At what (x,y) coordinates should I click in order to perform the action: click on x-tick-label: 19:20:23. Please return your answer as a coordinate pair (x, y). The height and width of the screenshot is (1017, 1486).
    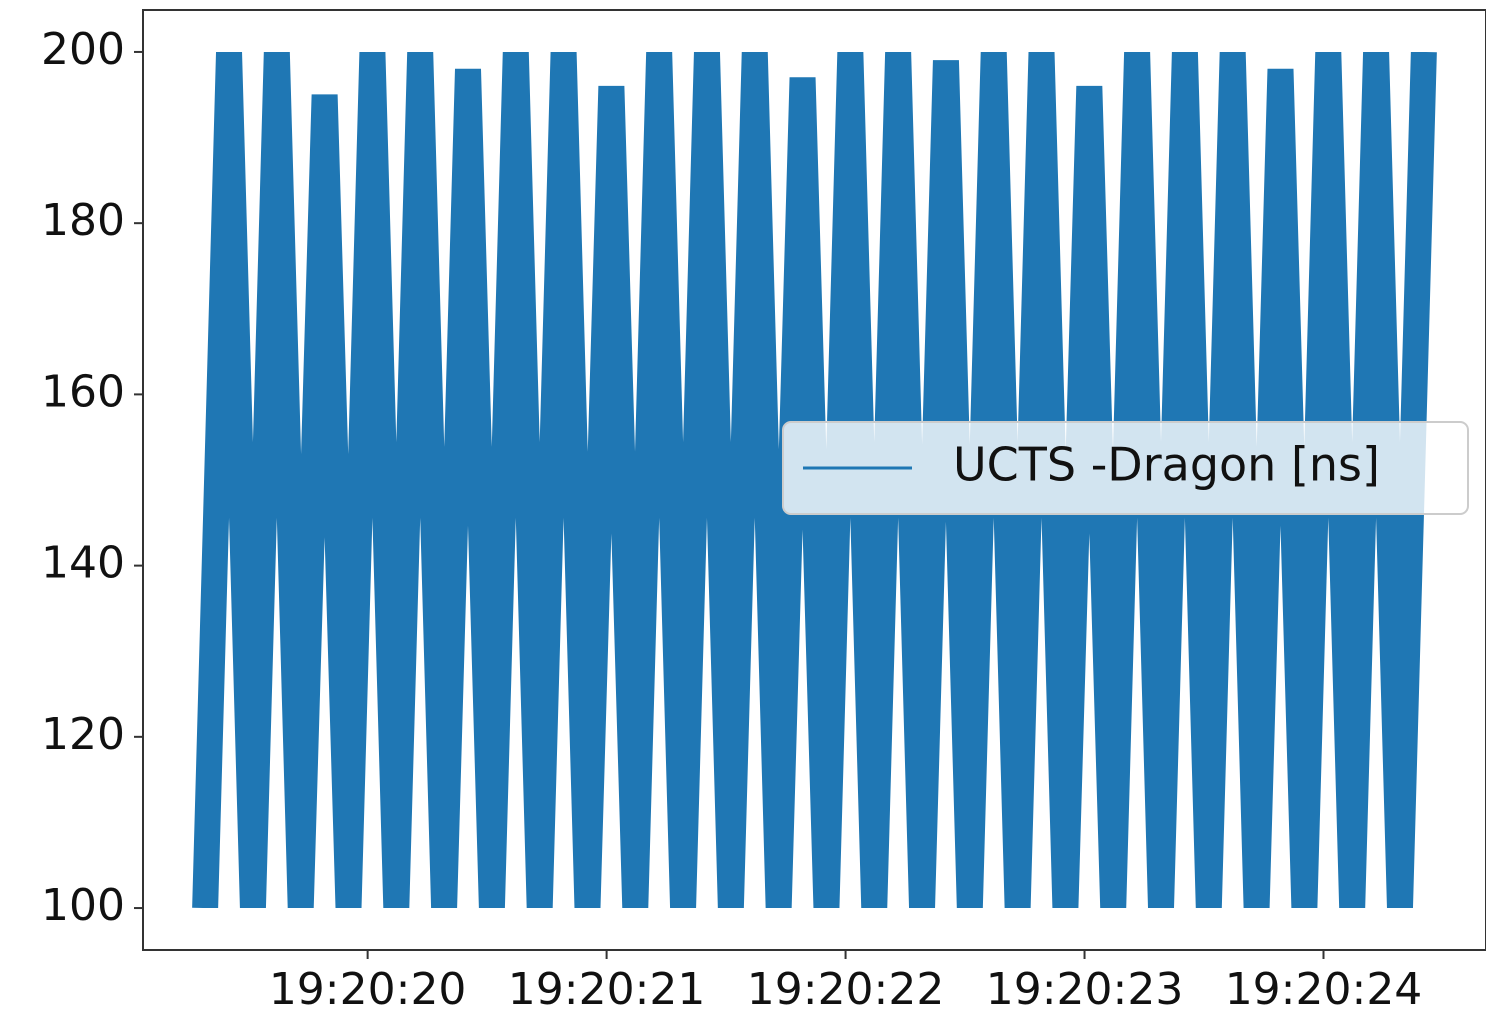
    Looking at the image, I should click on (1085, 989).